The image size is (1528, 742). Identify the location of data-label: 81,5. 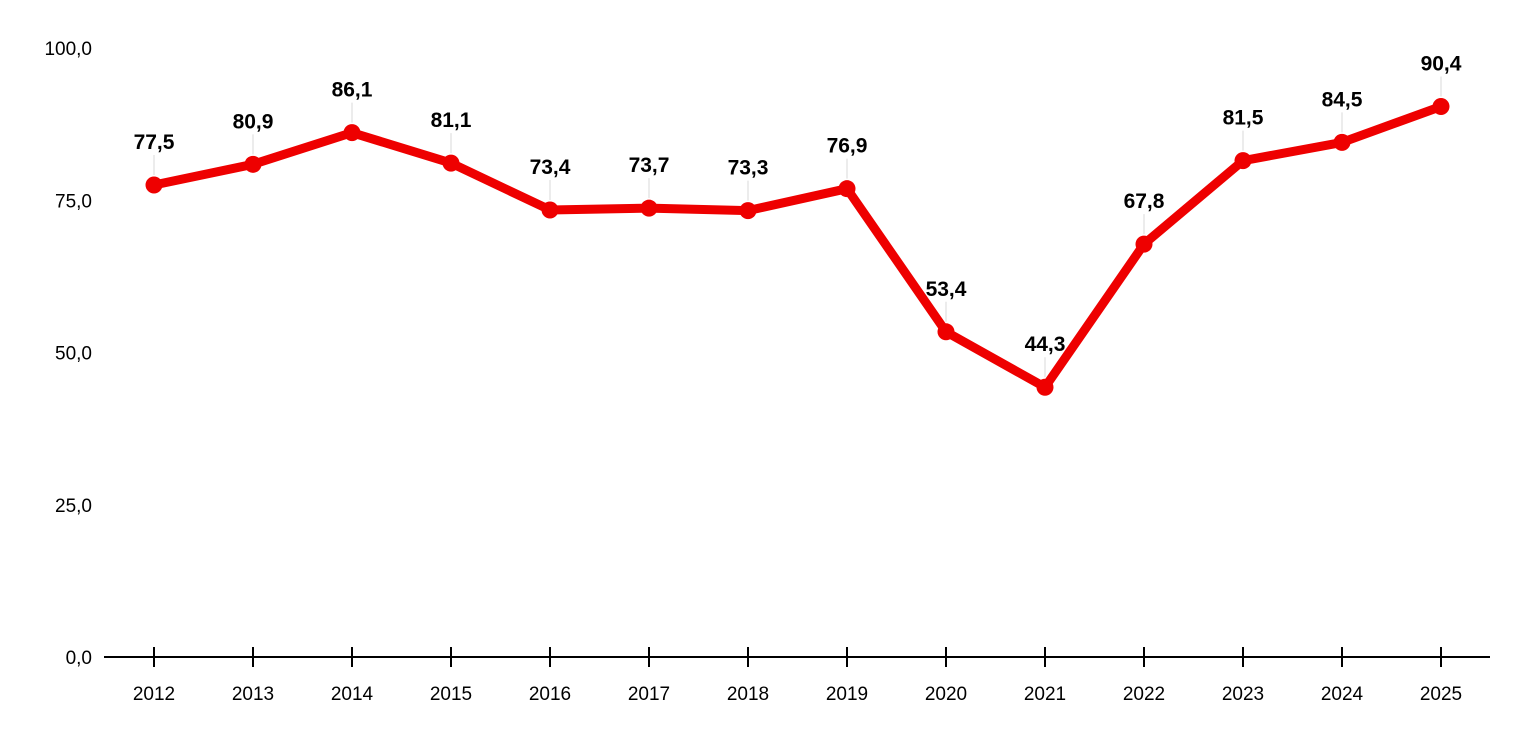
(1243, 118).